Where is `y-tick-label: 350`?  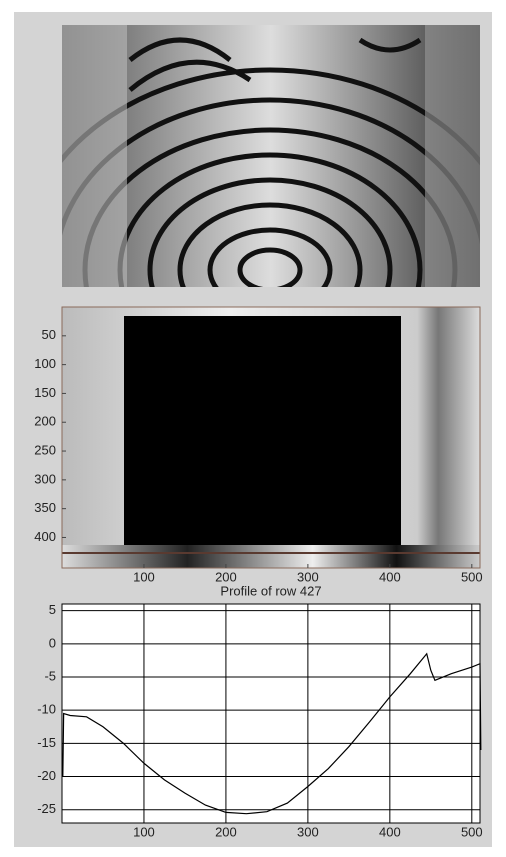 y-tick-label: 350 is located at coordinates (45, 507).